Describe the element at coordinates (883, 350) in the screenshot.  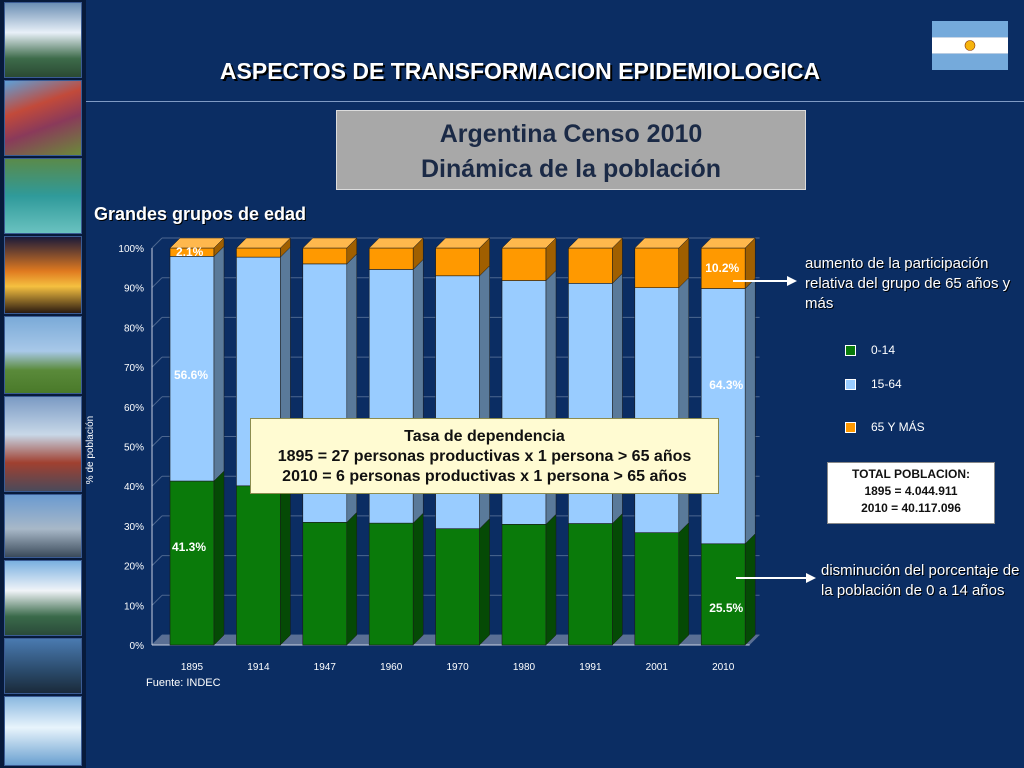
I see `legend-label-0-14: 0-14` at that location.